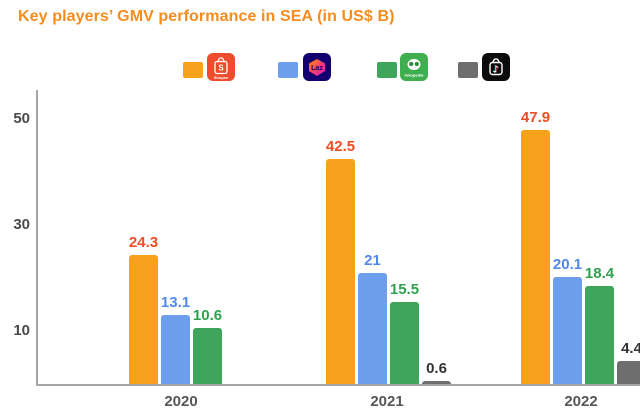 This screenshot has width=640, height=412. I want to click on lazada-app-icon: Laz, so click(317, 67).